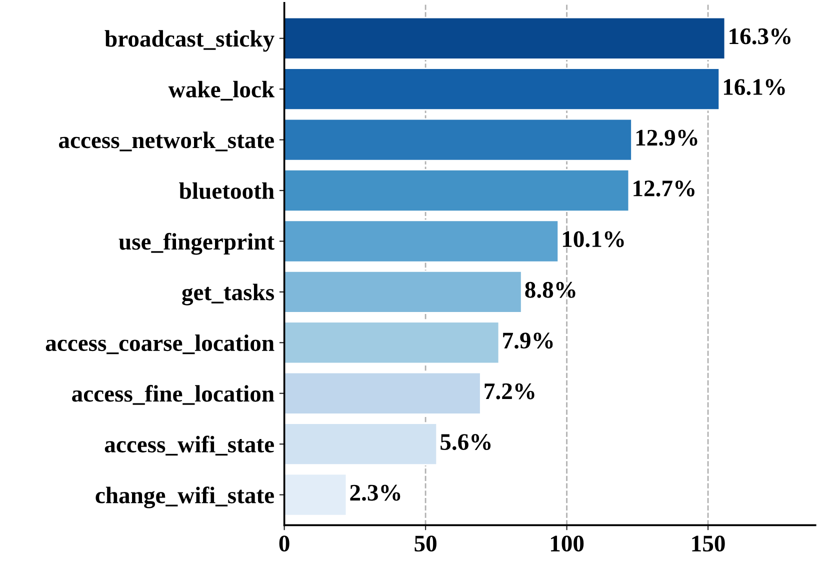  I want to click on y-tick-label: access_fine_location, so click(173, 394).